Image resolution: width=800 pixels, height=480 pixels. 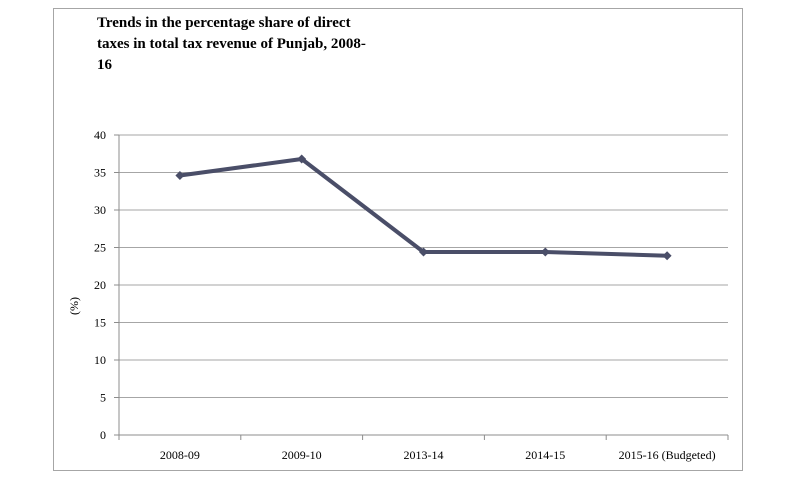 I want to click on x-tick-label: 2013-14, so click(x=424, y=455).